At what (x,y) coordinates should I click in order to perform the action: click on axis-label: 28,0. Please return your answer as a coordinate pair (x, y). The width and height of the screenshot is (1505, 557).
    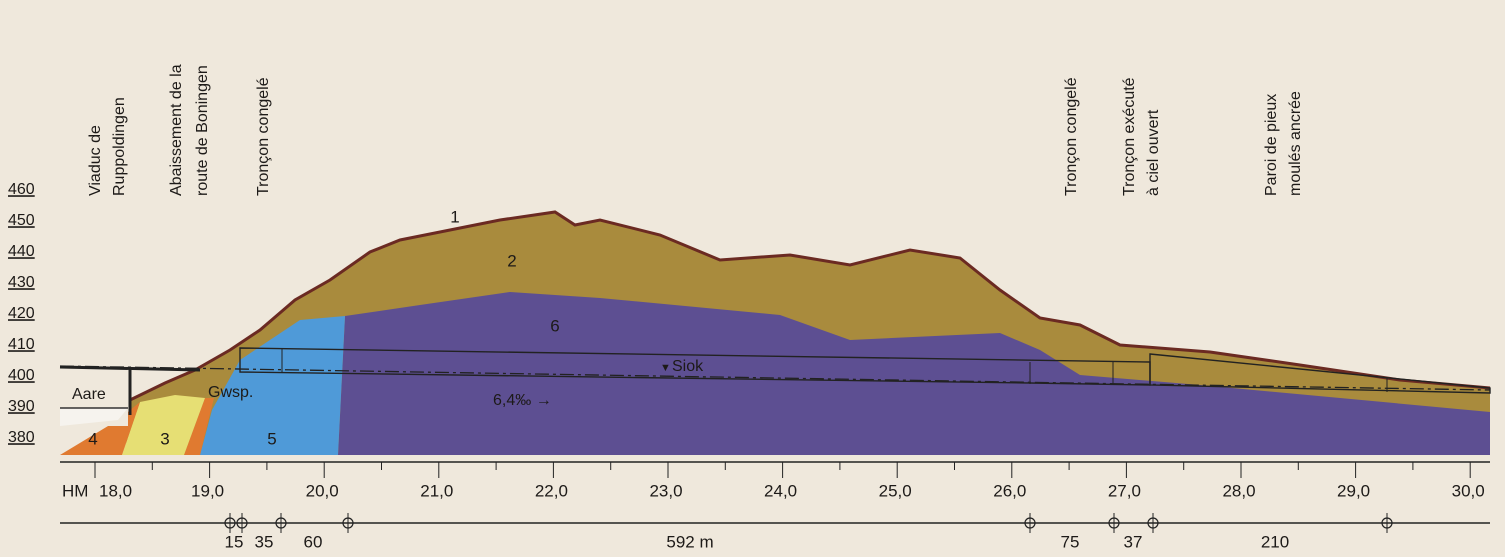
    Looking at the image, I should click on (1238, 490).